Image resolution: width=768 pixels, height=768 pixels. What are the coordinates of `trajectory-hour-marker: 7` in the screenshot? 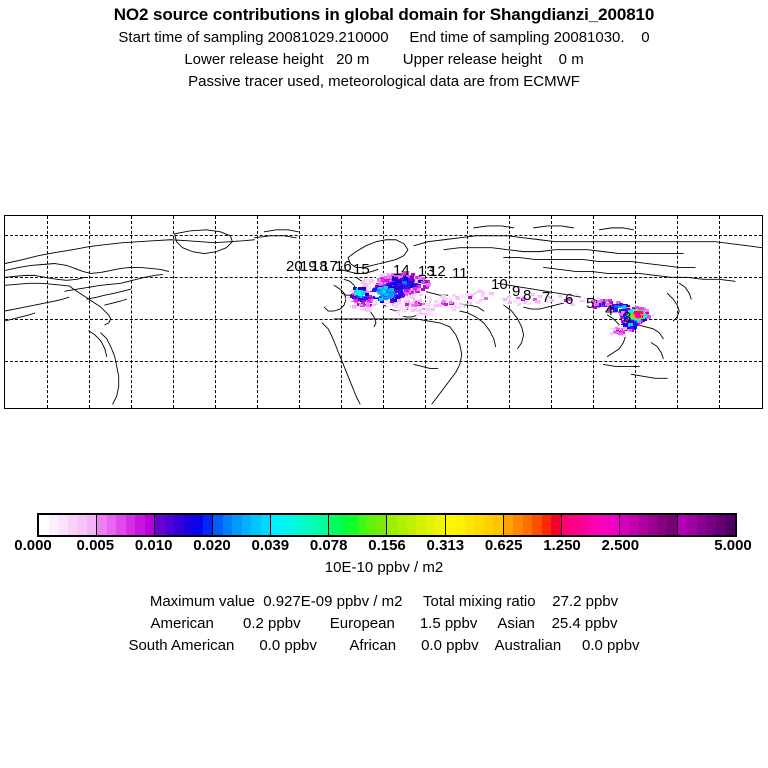 It's located at (546, 297).